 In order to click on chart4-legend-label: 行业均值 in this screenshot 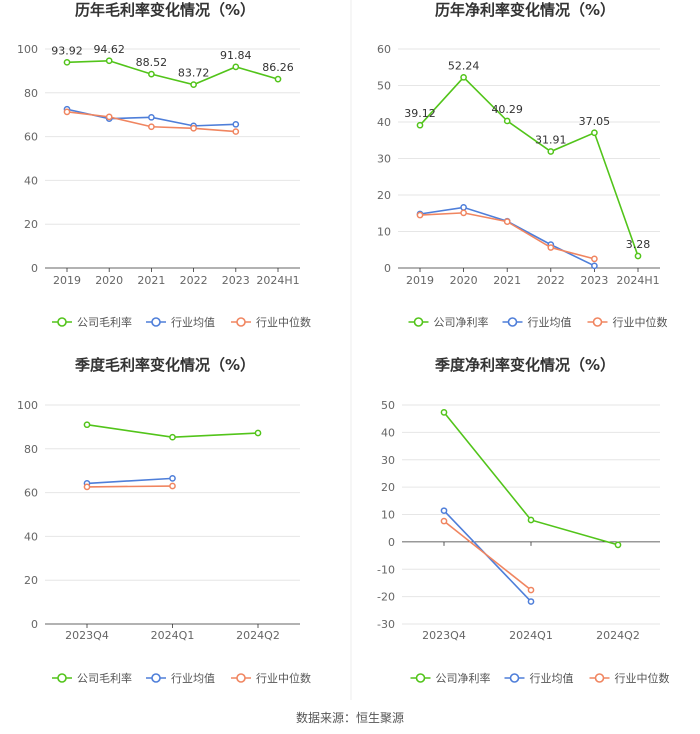, I will do `click(552, 678)`.